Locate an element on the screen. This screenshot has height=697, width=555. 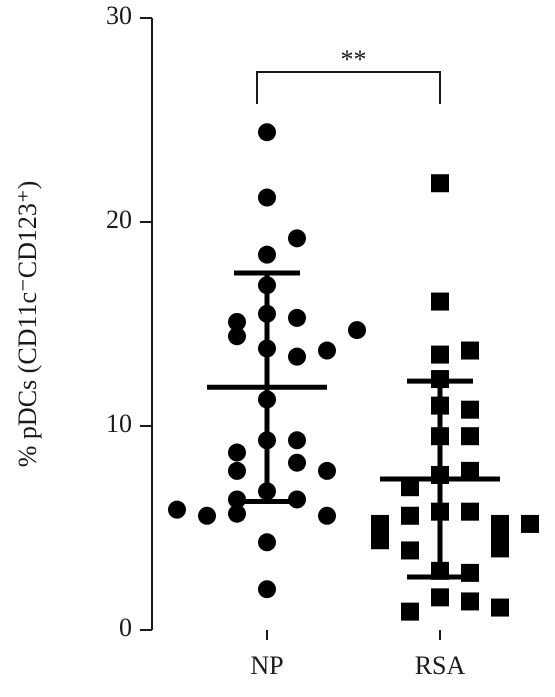
significance-bracket is located at coordinates (348, 87).